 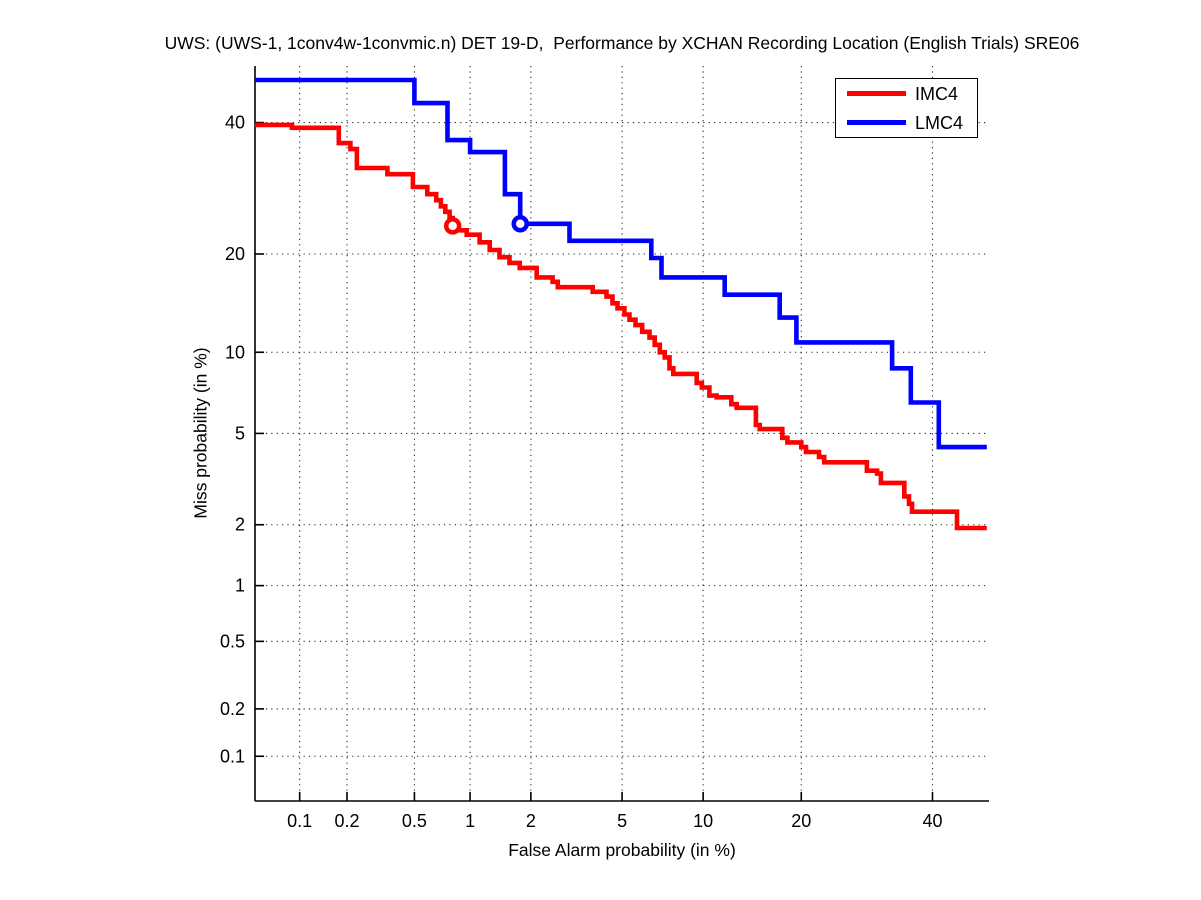 I want to click on y-tick-label: 2, so click(x=240, y=525).